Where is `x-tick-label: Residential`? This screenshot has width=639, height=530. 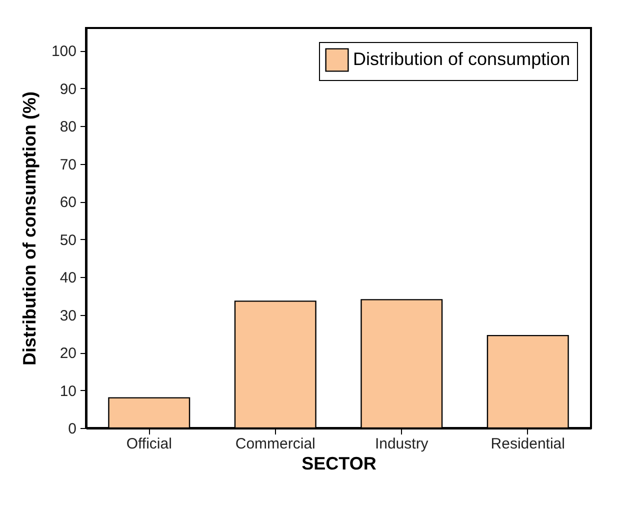 x-tick-label: Residential is located at coordinates (527, 444).